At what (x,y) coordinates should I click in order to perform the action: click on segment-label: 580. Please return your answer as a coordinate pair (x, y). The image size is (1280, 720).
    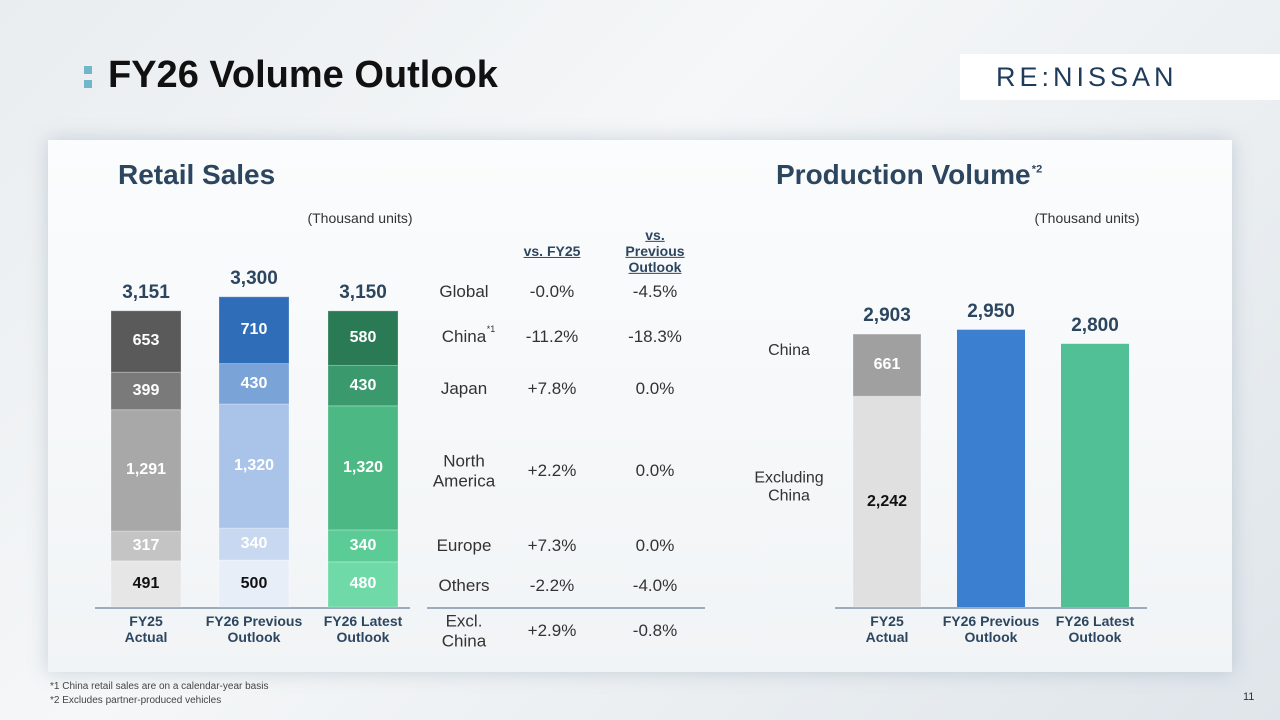
    Looking at the image, I should click on (363, 337).